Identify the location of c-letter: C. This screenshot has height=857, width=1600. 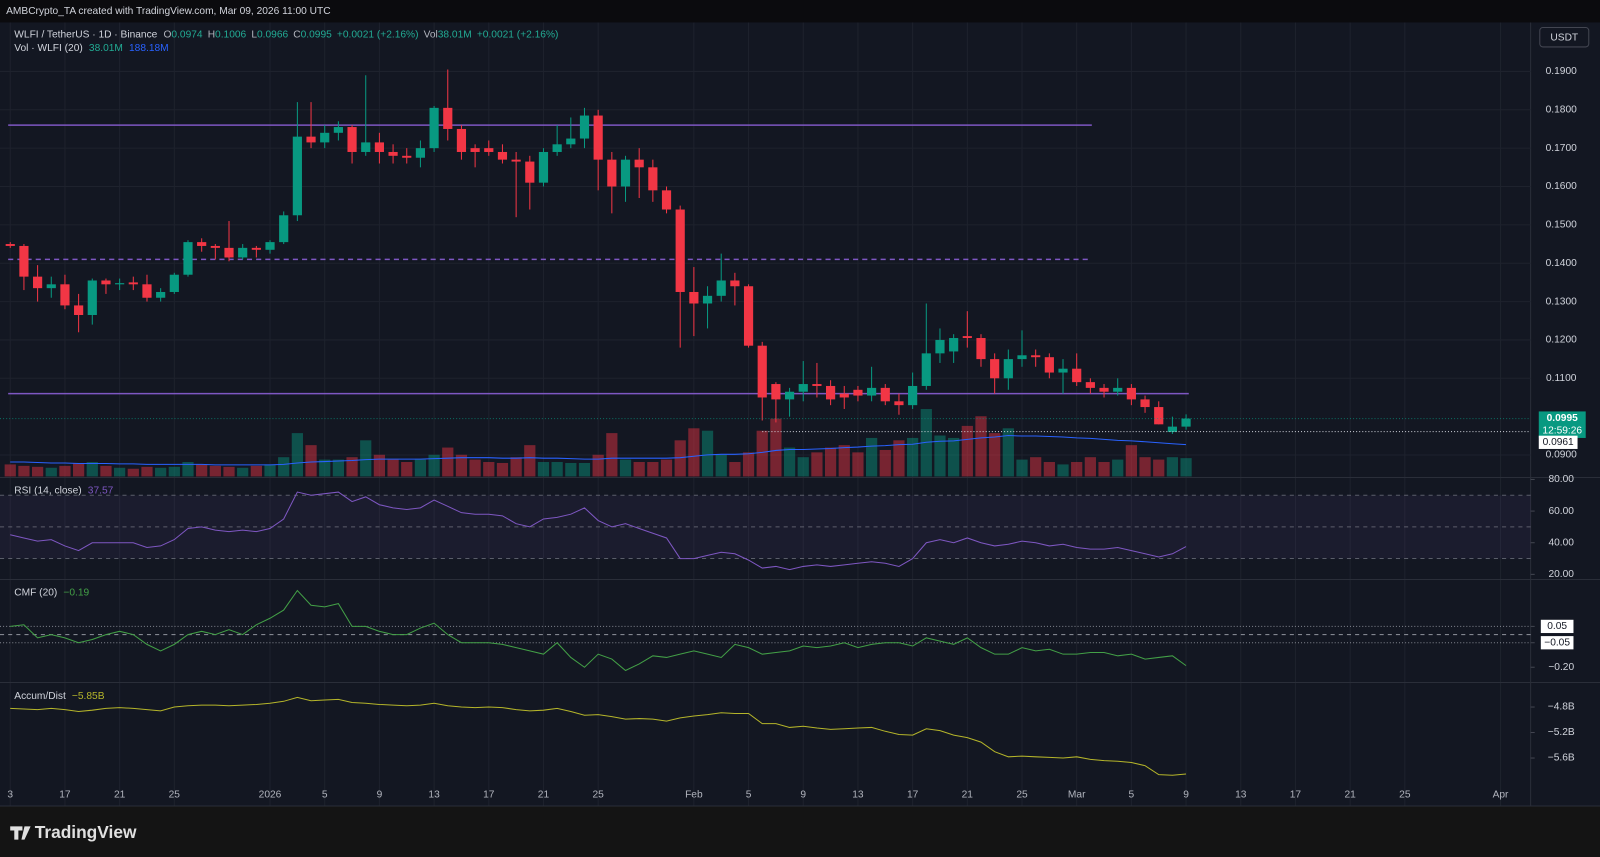
(296, 34).